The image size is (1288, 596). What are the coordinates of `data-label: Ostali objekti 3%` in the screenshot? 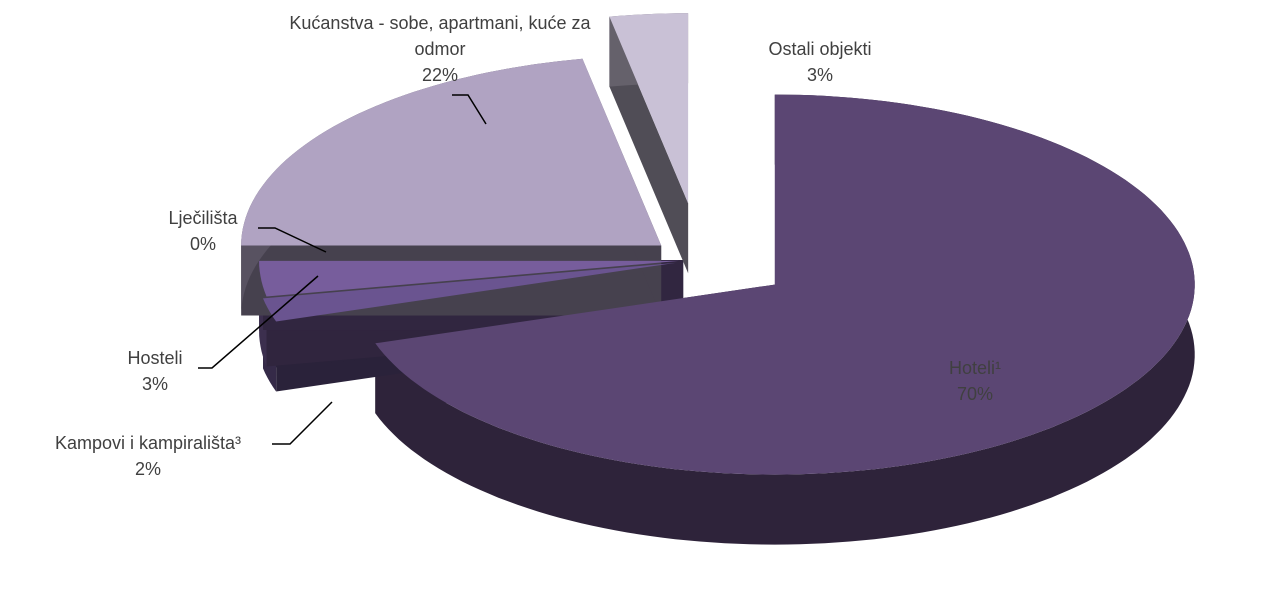 It's located at (820, 62).